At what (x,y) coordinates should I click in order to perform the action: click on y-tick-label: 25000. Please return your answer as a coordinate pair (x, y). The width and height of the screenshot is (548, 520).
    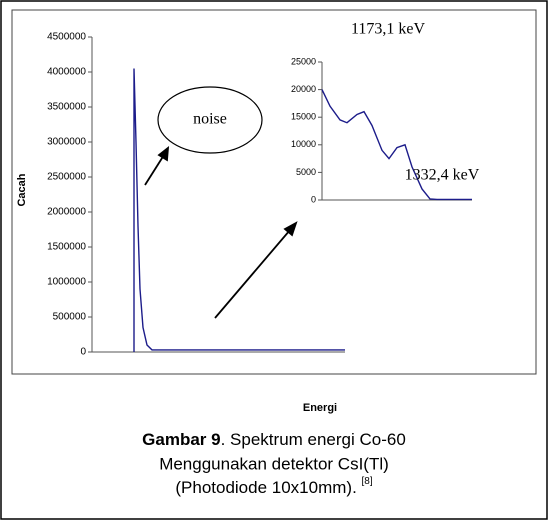
    Looking at the image, I should click on (303, 61).